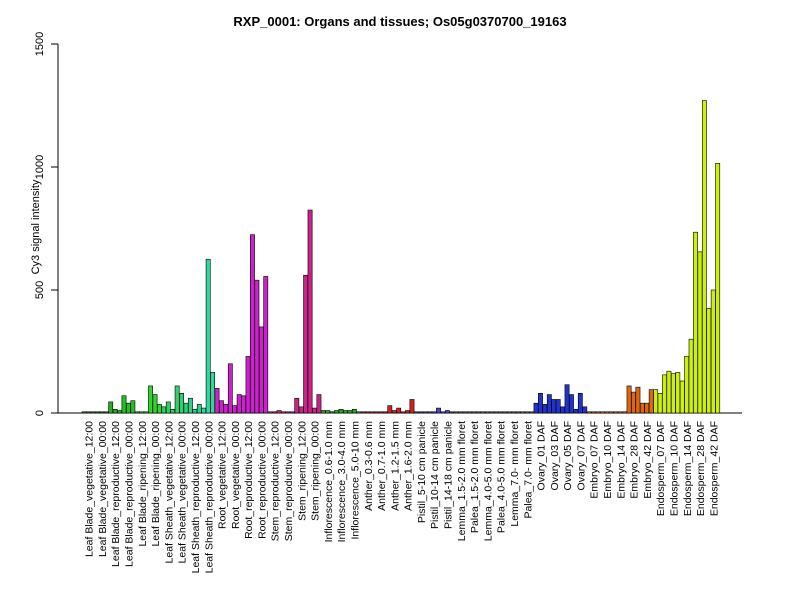 The image size is (800, 600). Describe the element at coordinates (369, 466) in the screenshot. I see `x-tick-label: Anther_0.3-0.6 mm` at that location.